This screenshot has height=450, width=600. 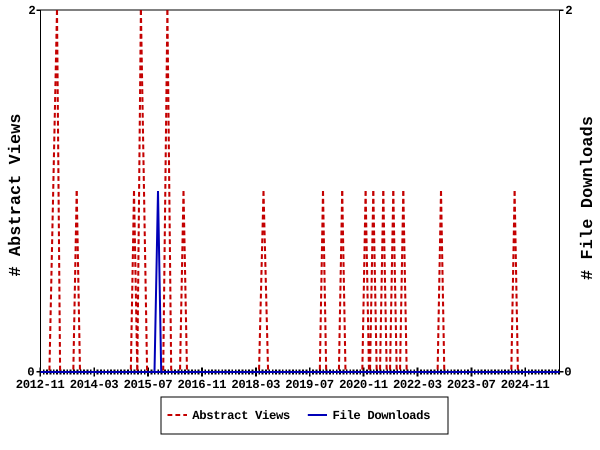 I want to click on svg-text: 2024-11, so click(x=525, y=385).